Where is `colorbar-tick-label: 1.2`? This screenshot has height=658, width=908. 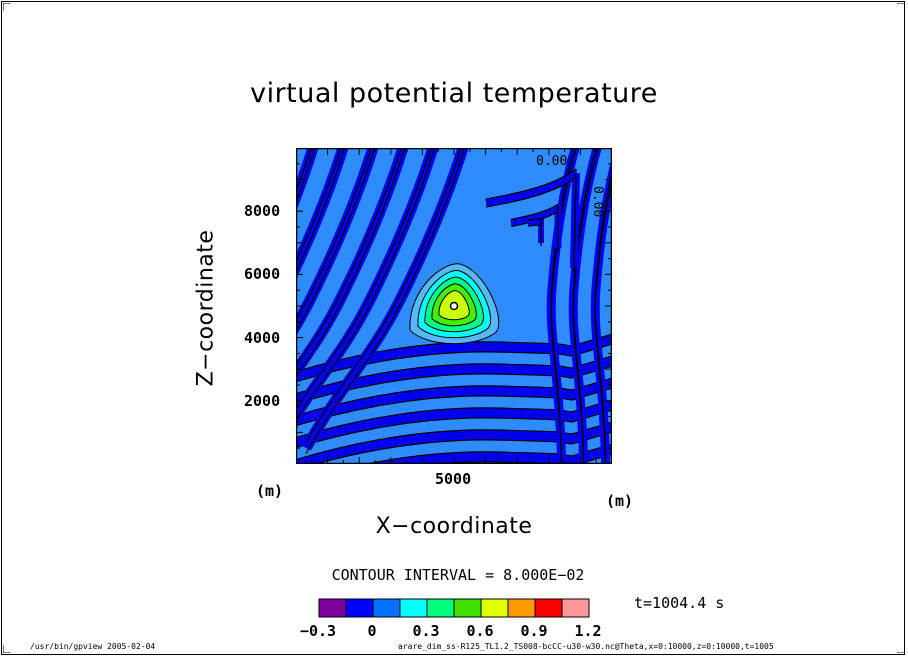 colorbar-tick-label: 1.2 is located at coordinates (588, 631).